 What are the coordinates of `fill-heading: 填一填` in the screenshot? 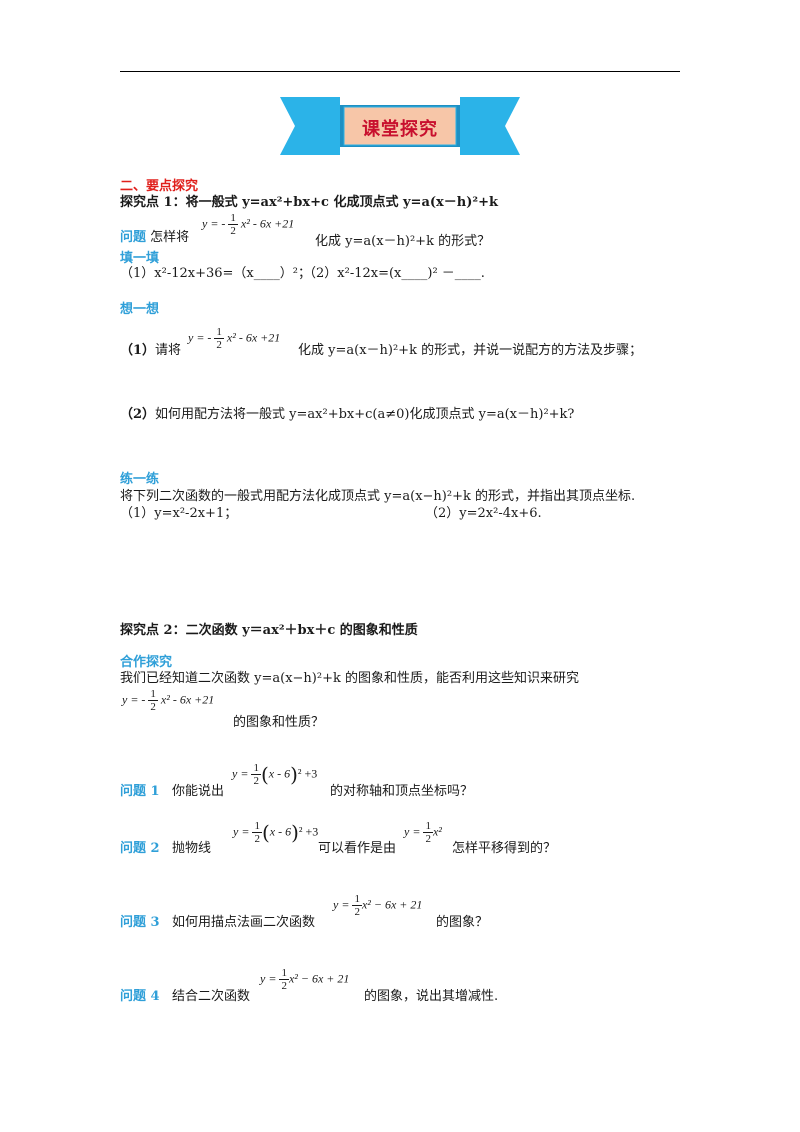 It's located at (140, 258).